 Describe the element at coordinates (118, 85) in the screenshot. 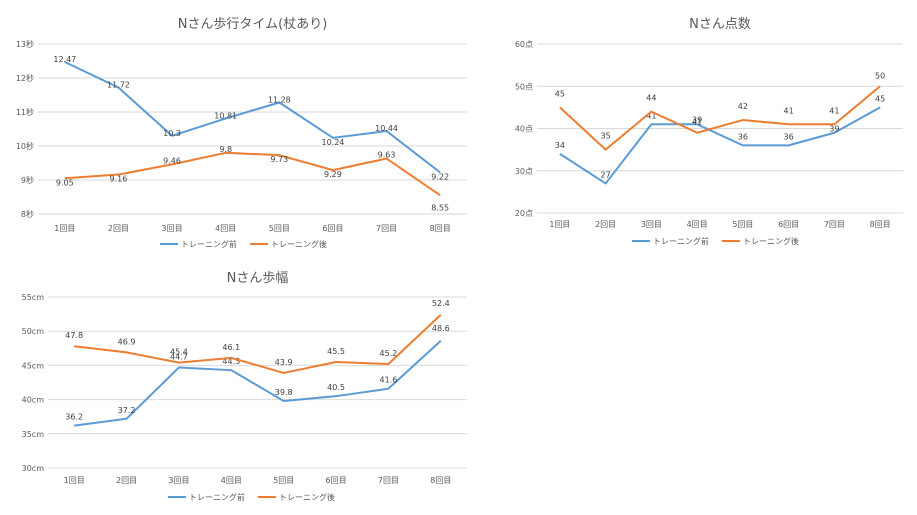

I see `data-label: 11.72` at that location.